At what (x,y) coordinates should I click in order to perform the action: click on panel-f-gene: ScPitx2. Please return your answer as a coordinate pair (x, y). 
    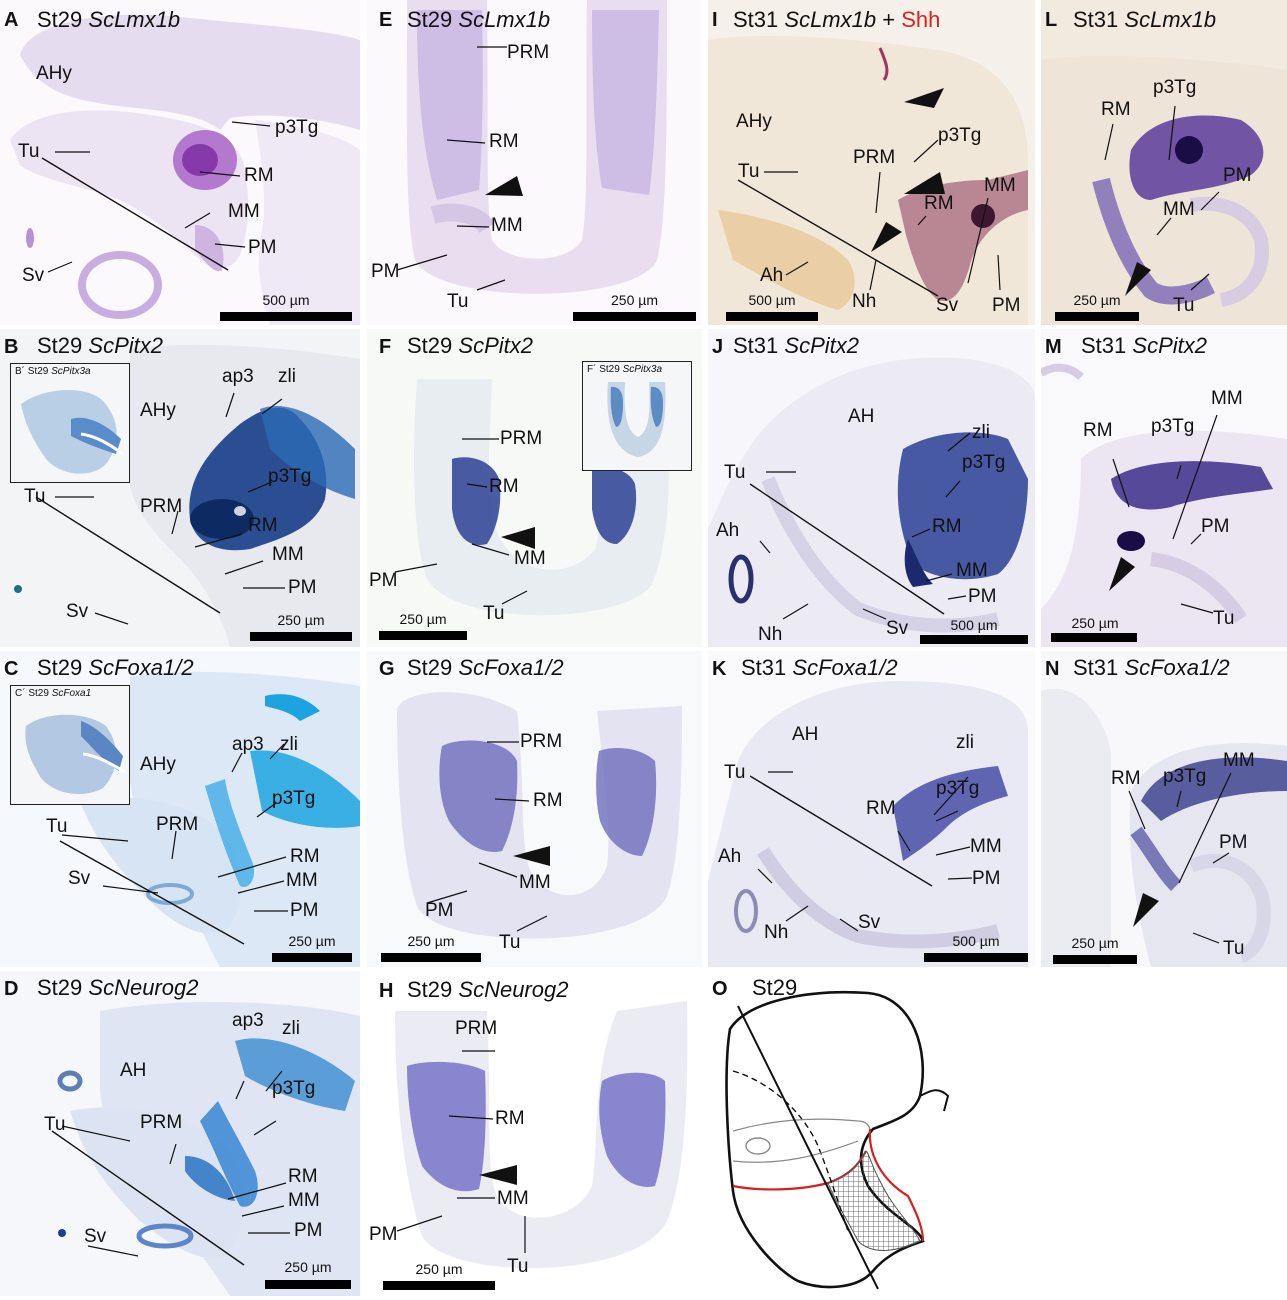
    Looking at the image, I should click on (495, 345).